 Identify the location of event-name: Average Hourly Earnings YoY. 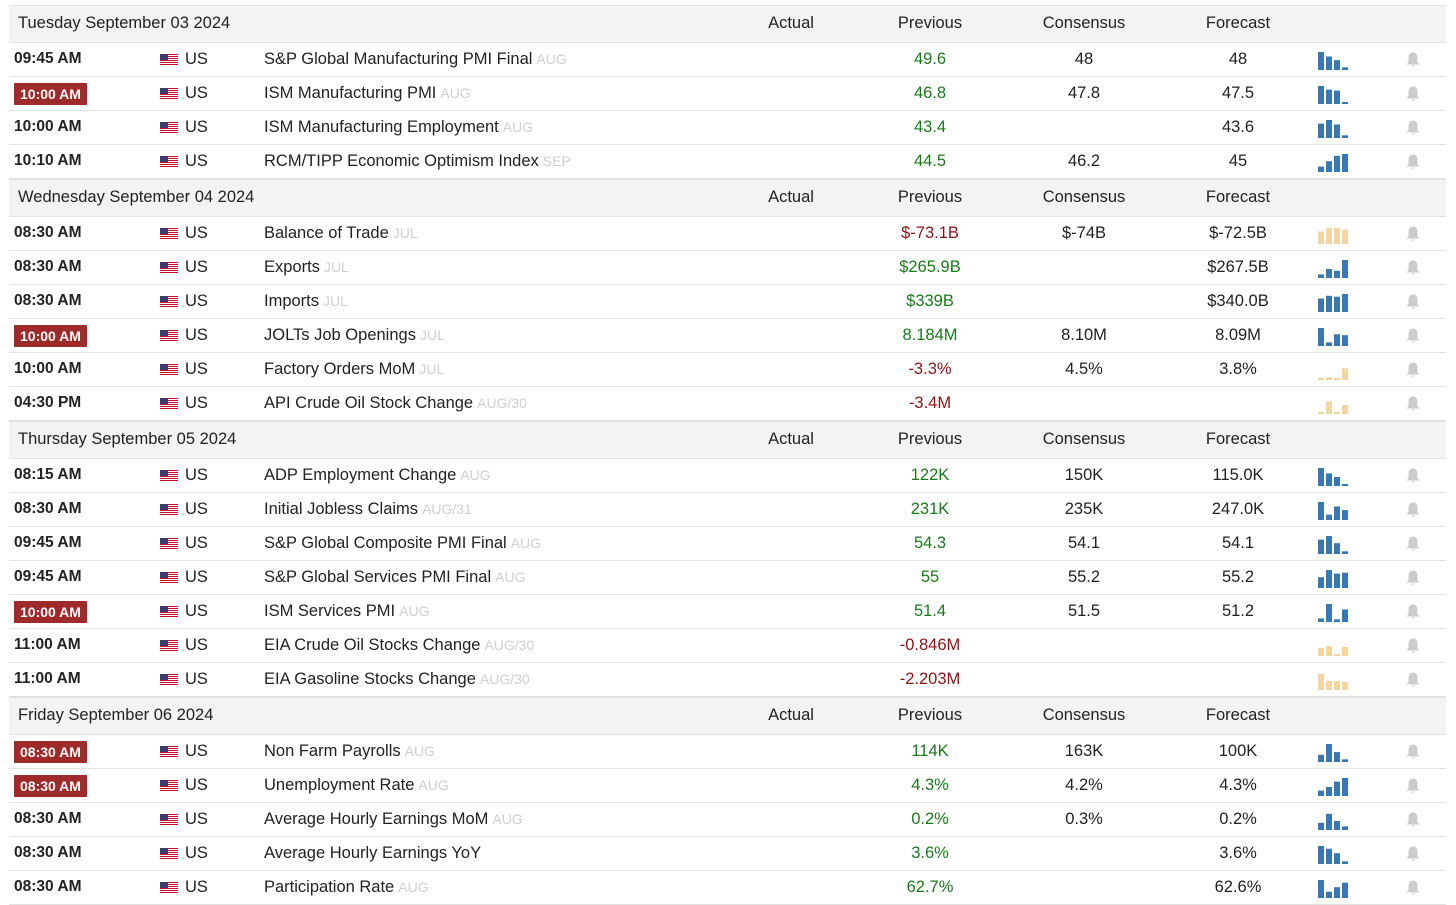
(372, 853).